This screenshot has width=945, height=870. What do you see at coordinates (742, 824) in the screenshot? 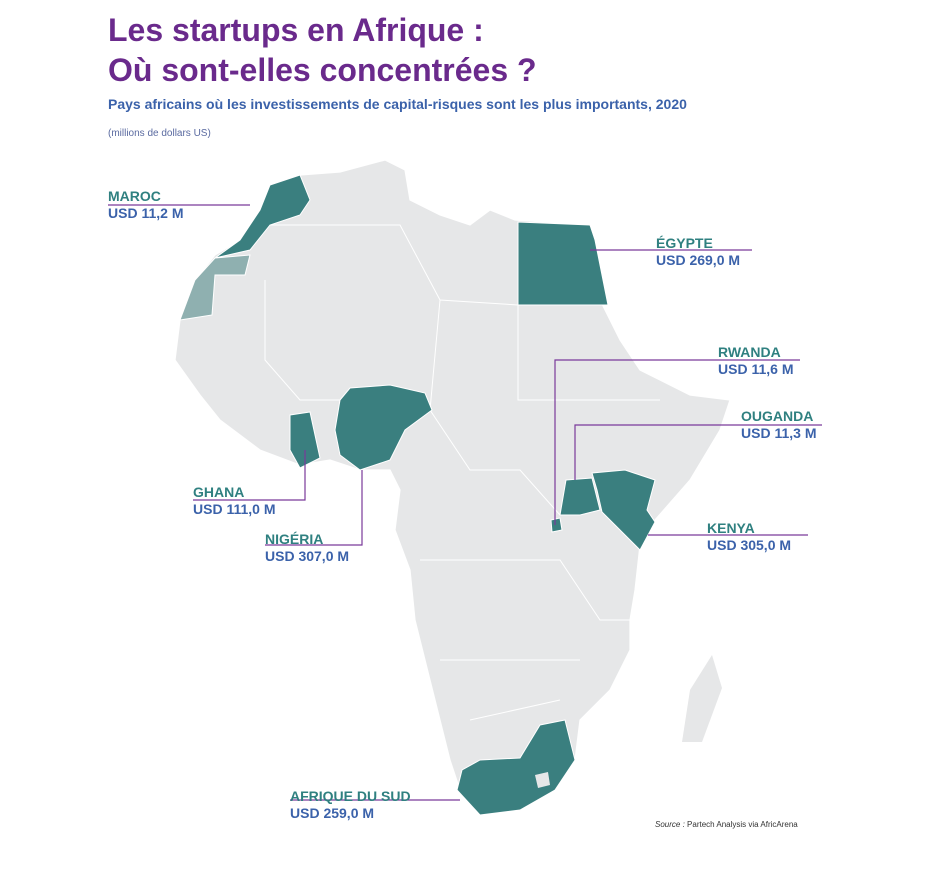
I see `source-text: Partech Analysis via AfricArena` at bounding box center [742, 824].